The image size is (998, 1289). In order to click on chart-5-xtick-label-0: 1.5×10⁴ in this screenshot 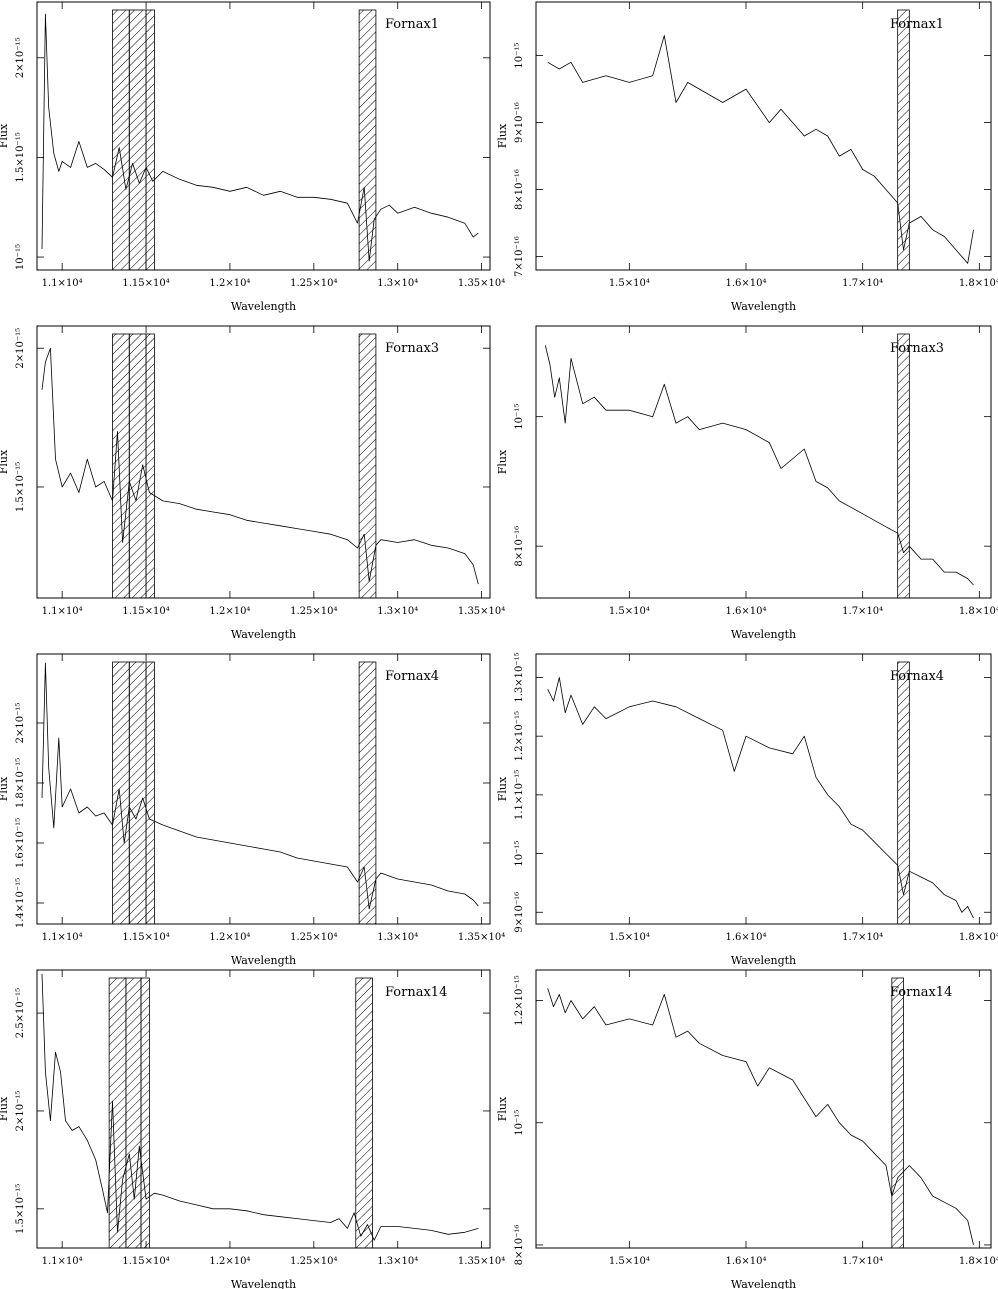, I will do `click(629, 937)`.